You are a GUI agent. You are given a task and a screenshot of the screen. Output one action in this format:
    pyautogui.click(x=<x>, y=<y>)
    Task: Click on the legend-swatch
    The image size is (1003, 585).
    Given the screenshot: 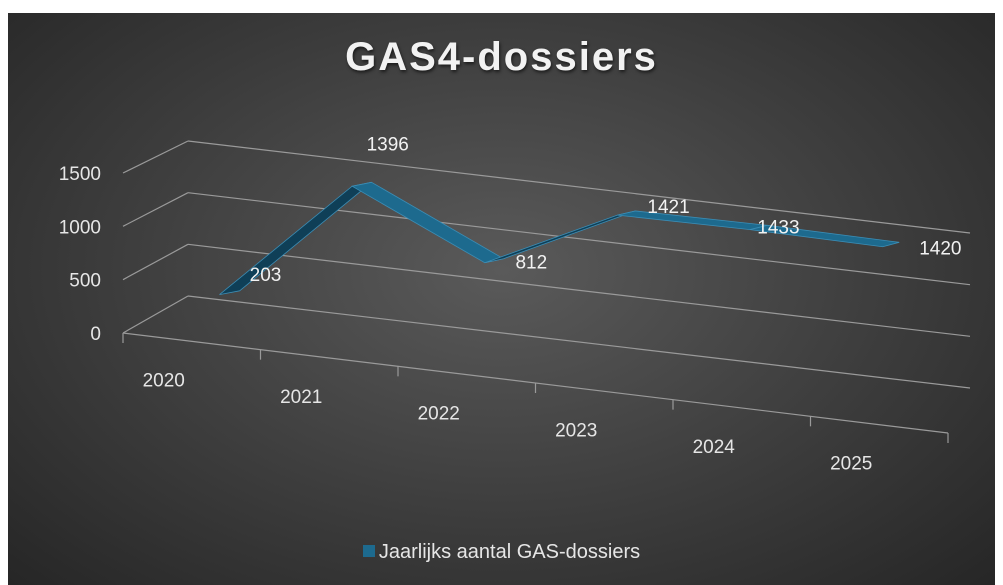 What is the action you would take?
    pyautogui.click(x=368, y=550)
    